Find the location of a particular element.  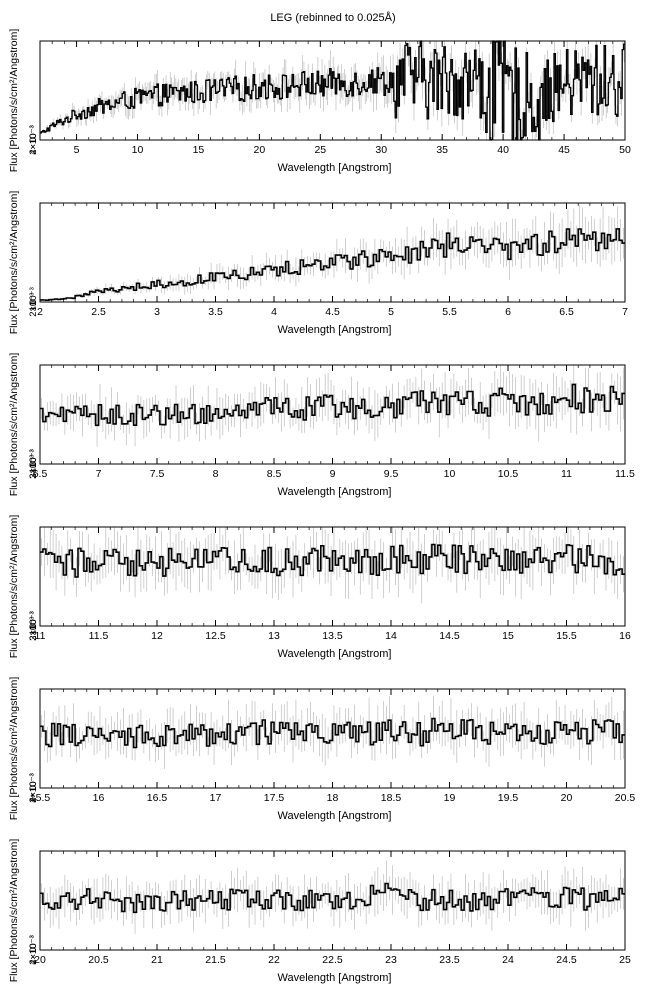

x-tick-label: 14.5 is located at coordinates (449, 636).